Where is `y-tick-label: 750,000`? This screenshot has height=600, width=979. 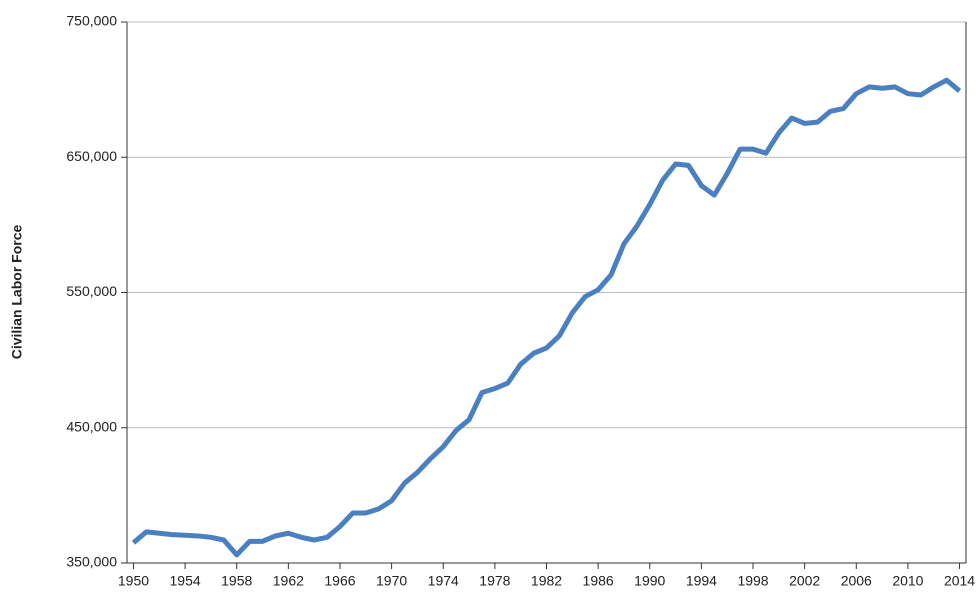 y-tick-label: 750,000 is located at coordinates (91, 21).